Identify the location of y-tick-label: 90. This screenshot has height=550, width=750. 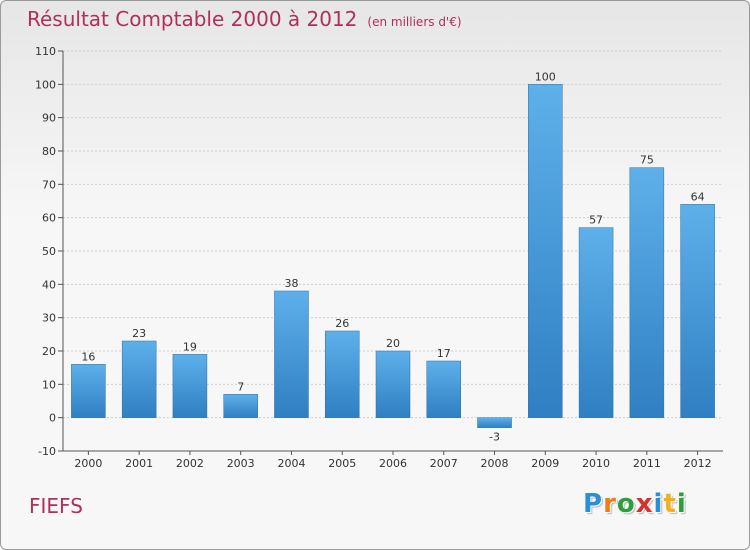
(49, 118).